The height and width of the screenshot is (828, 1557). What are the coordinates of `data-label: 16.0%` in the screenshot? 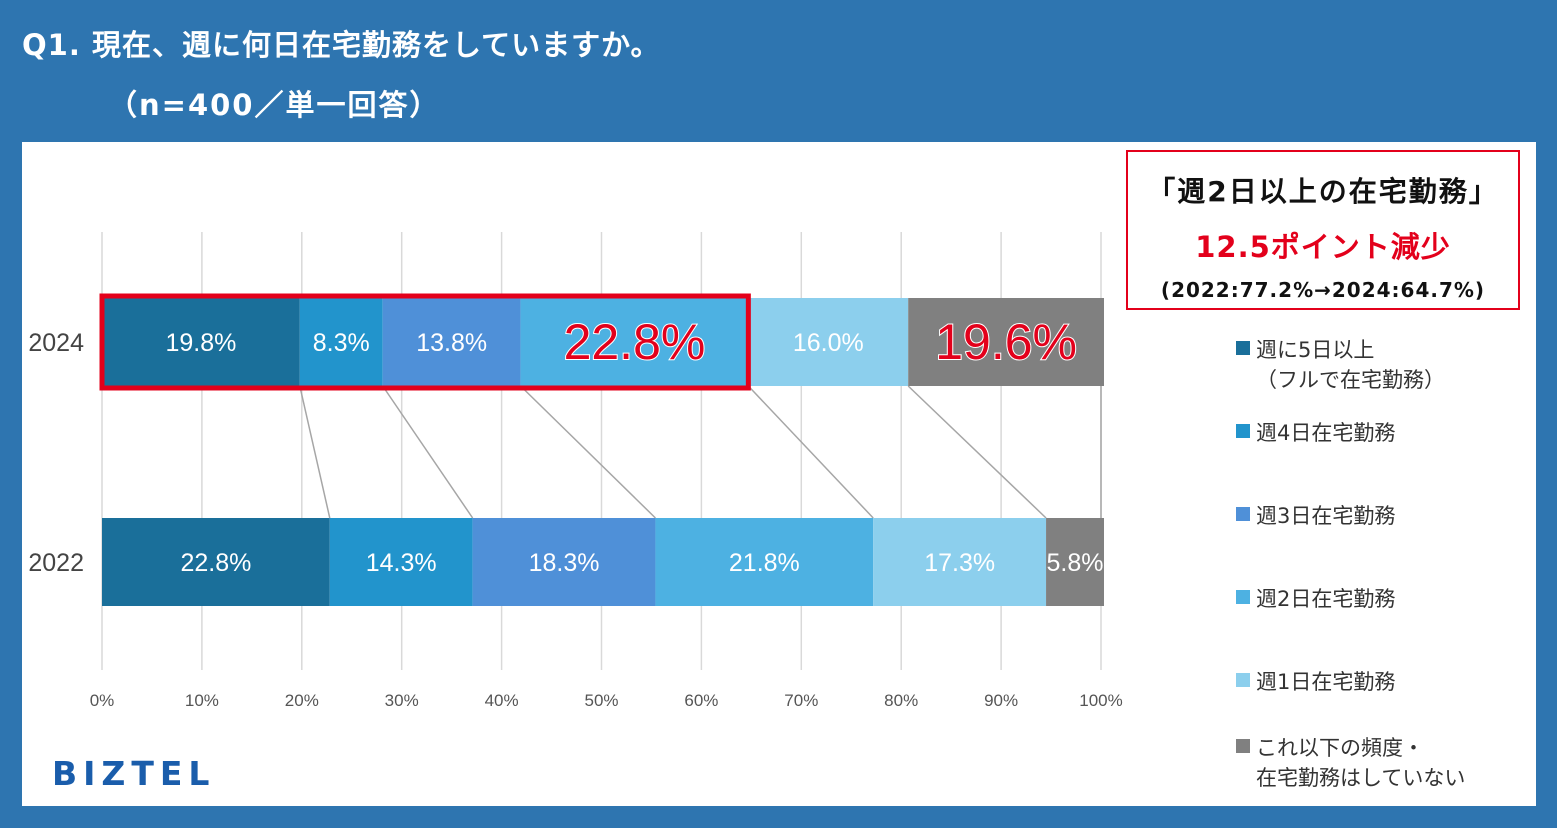 It's located at (828, 343).